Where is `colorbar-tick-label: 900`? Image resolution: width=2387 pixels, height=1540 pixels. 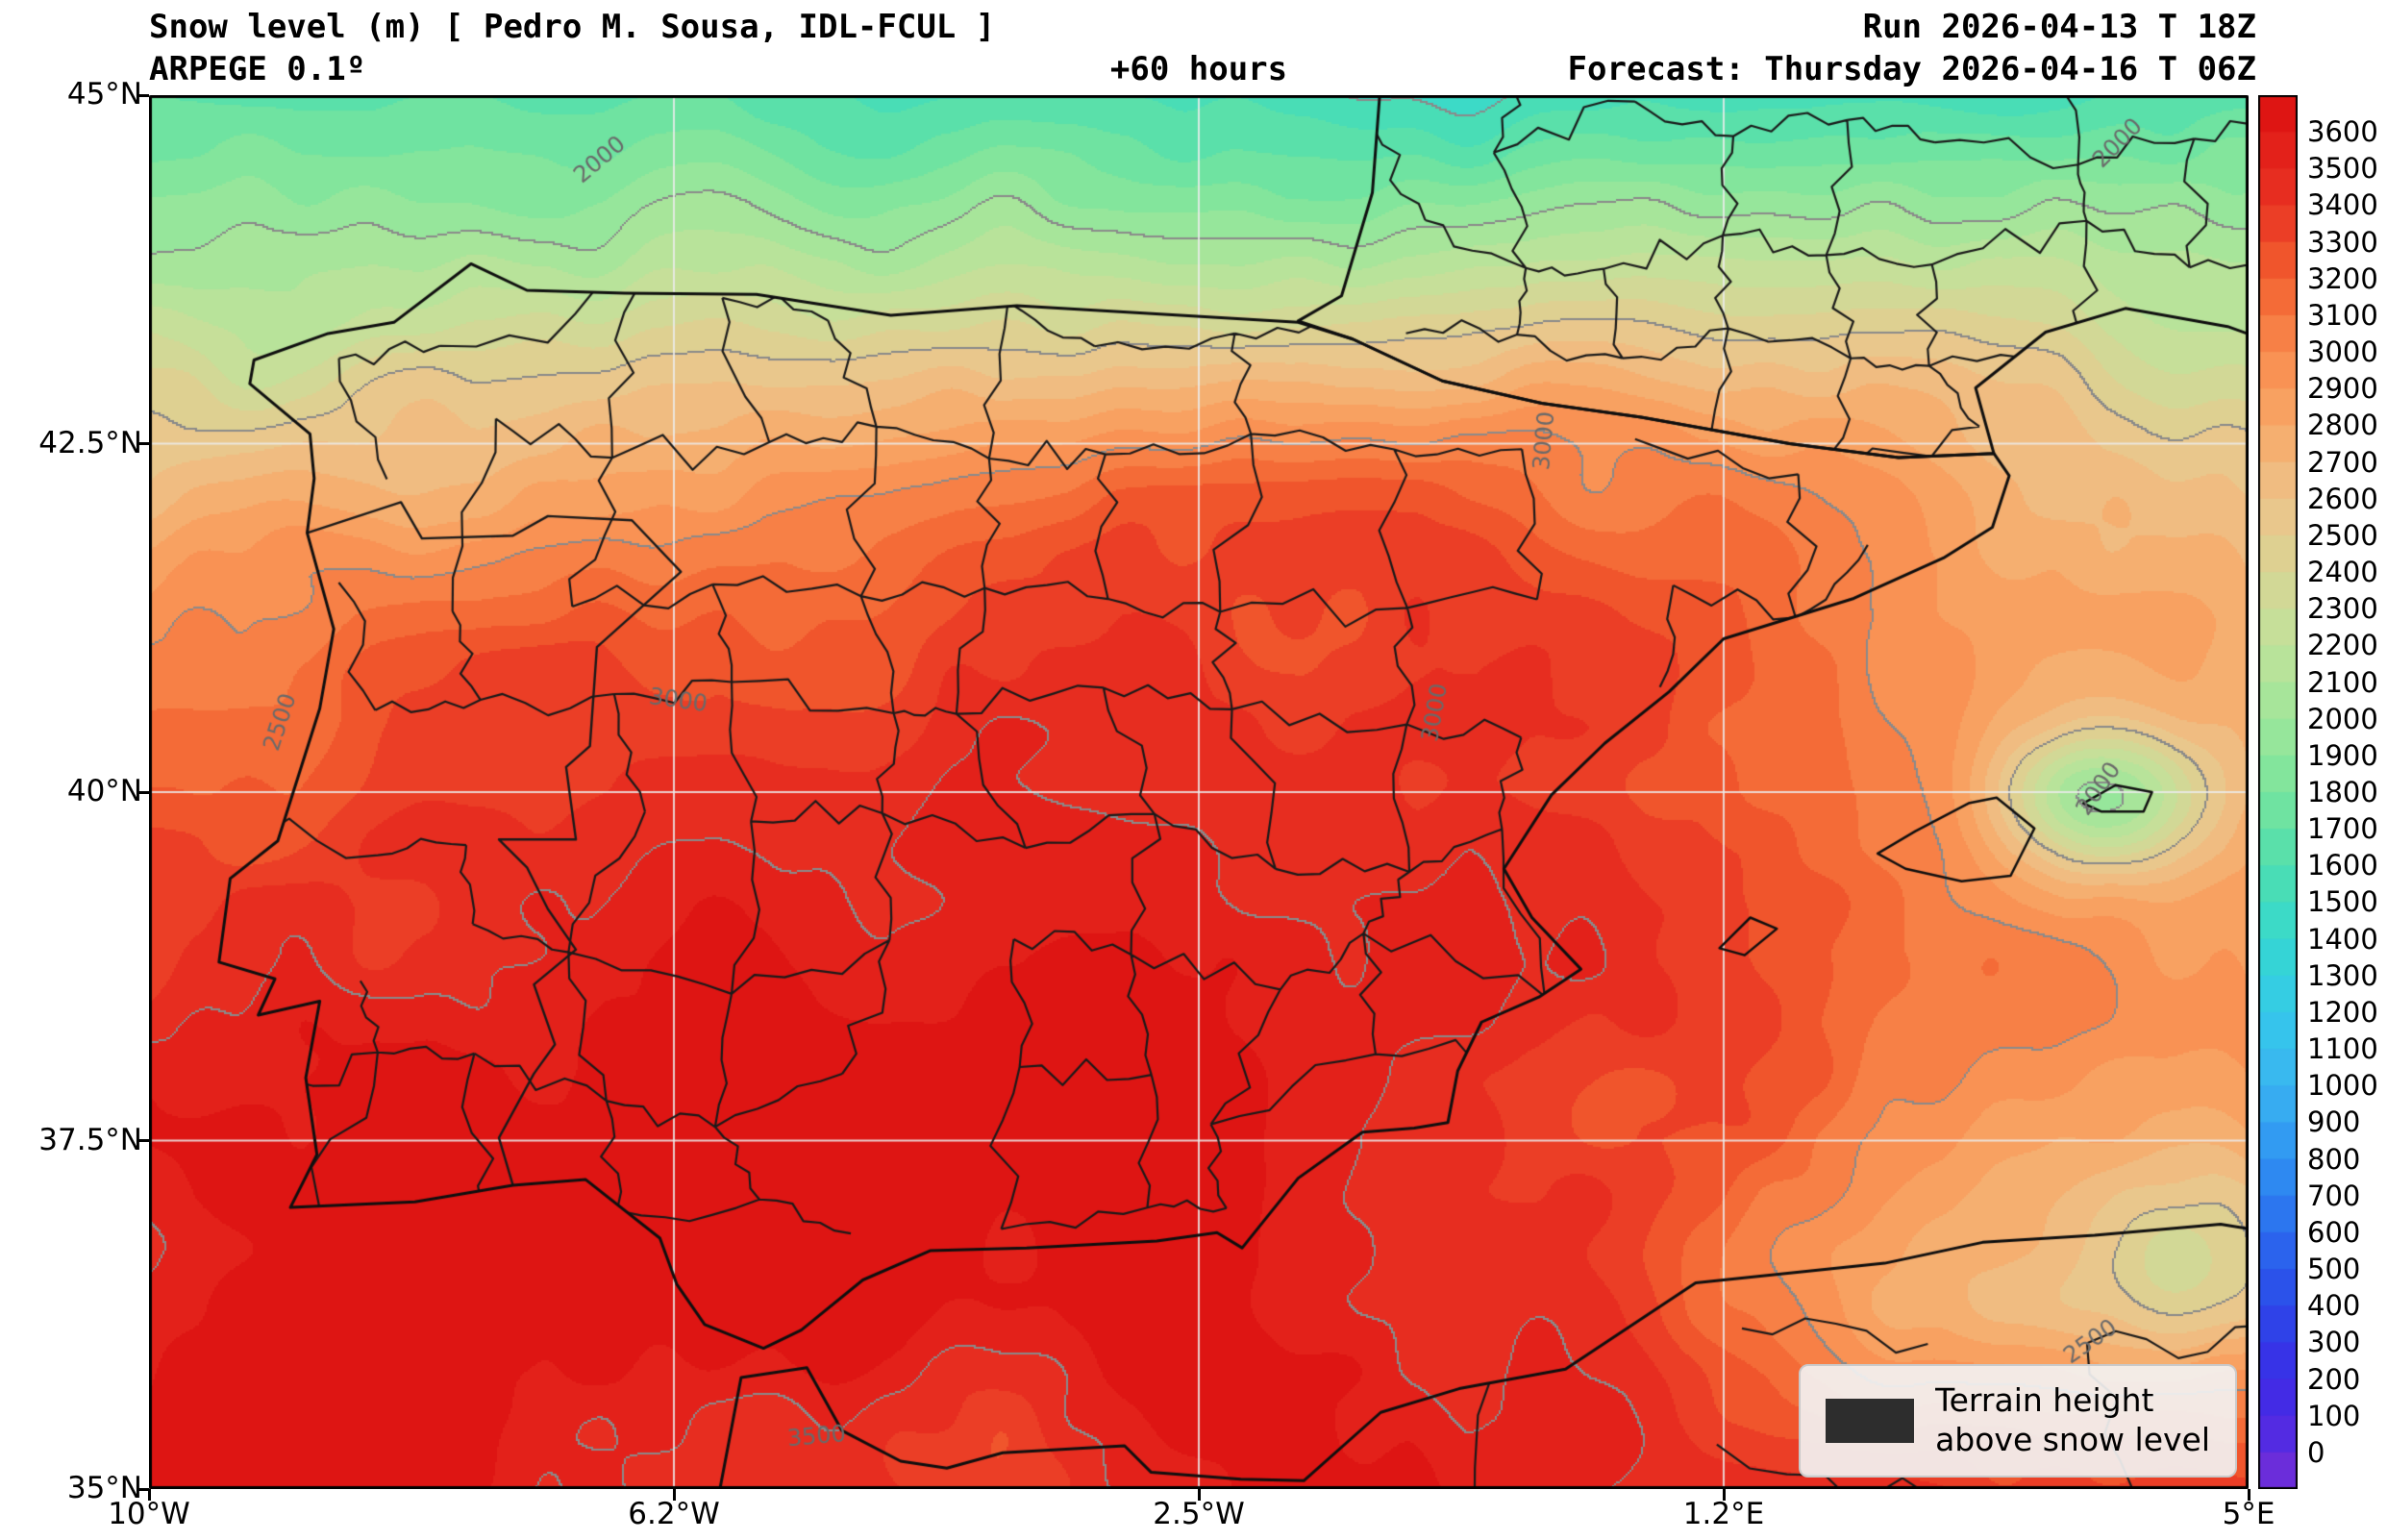 colorbar-tick-label: 900 is located at coordinates (2334, 1122).